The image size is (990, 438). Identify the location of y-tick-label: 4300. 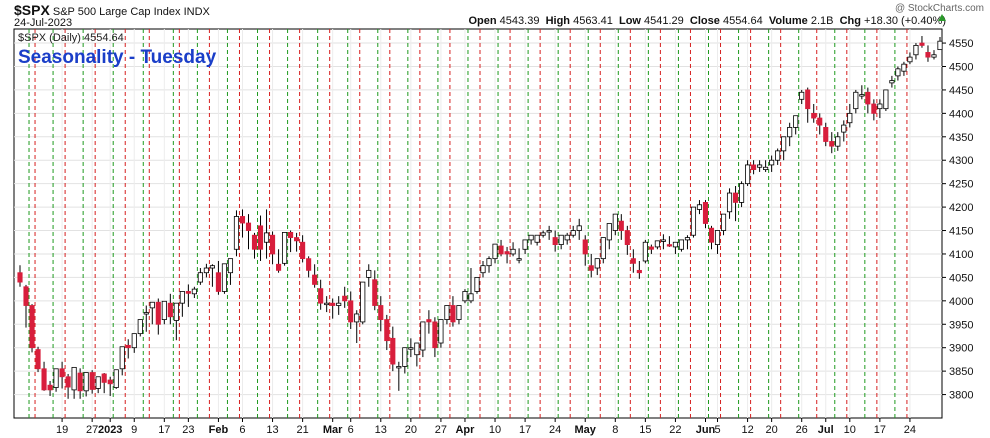
(961, 161).